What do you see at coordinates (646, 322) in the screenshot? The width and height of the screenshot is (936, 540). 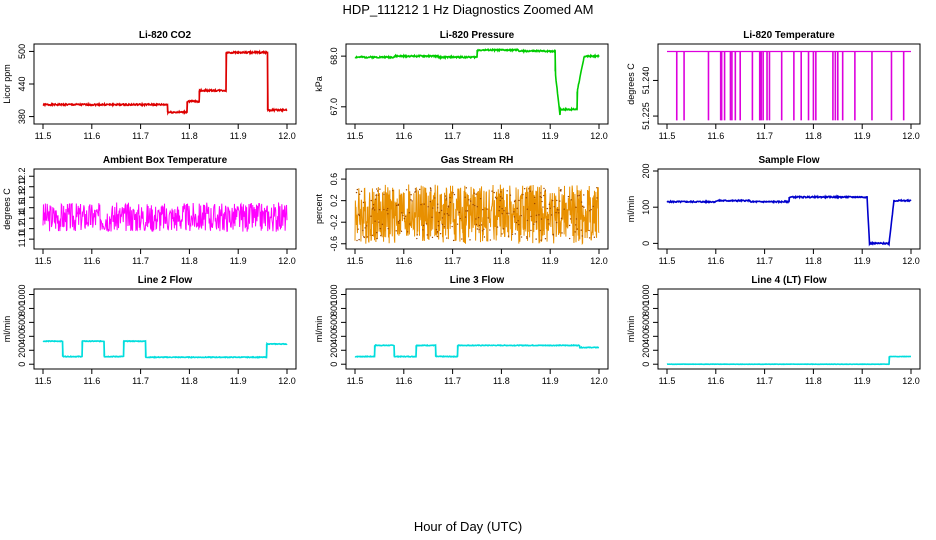 I see `y-tick-label: 600` at bounding box center [646, 322].